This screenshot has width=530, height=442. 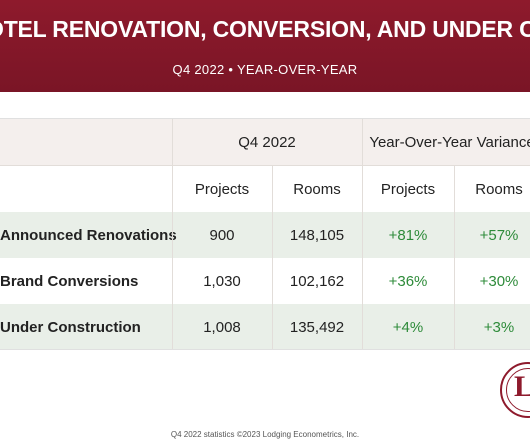 What do you see at coordinates (222, 327) in the screenshot?
I see `projects-value: 1,008` at bounding box center [222, 327].